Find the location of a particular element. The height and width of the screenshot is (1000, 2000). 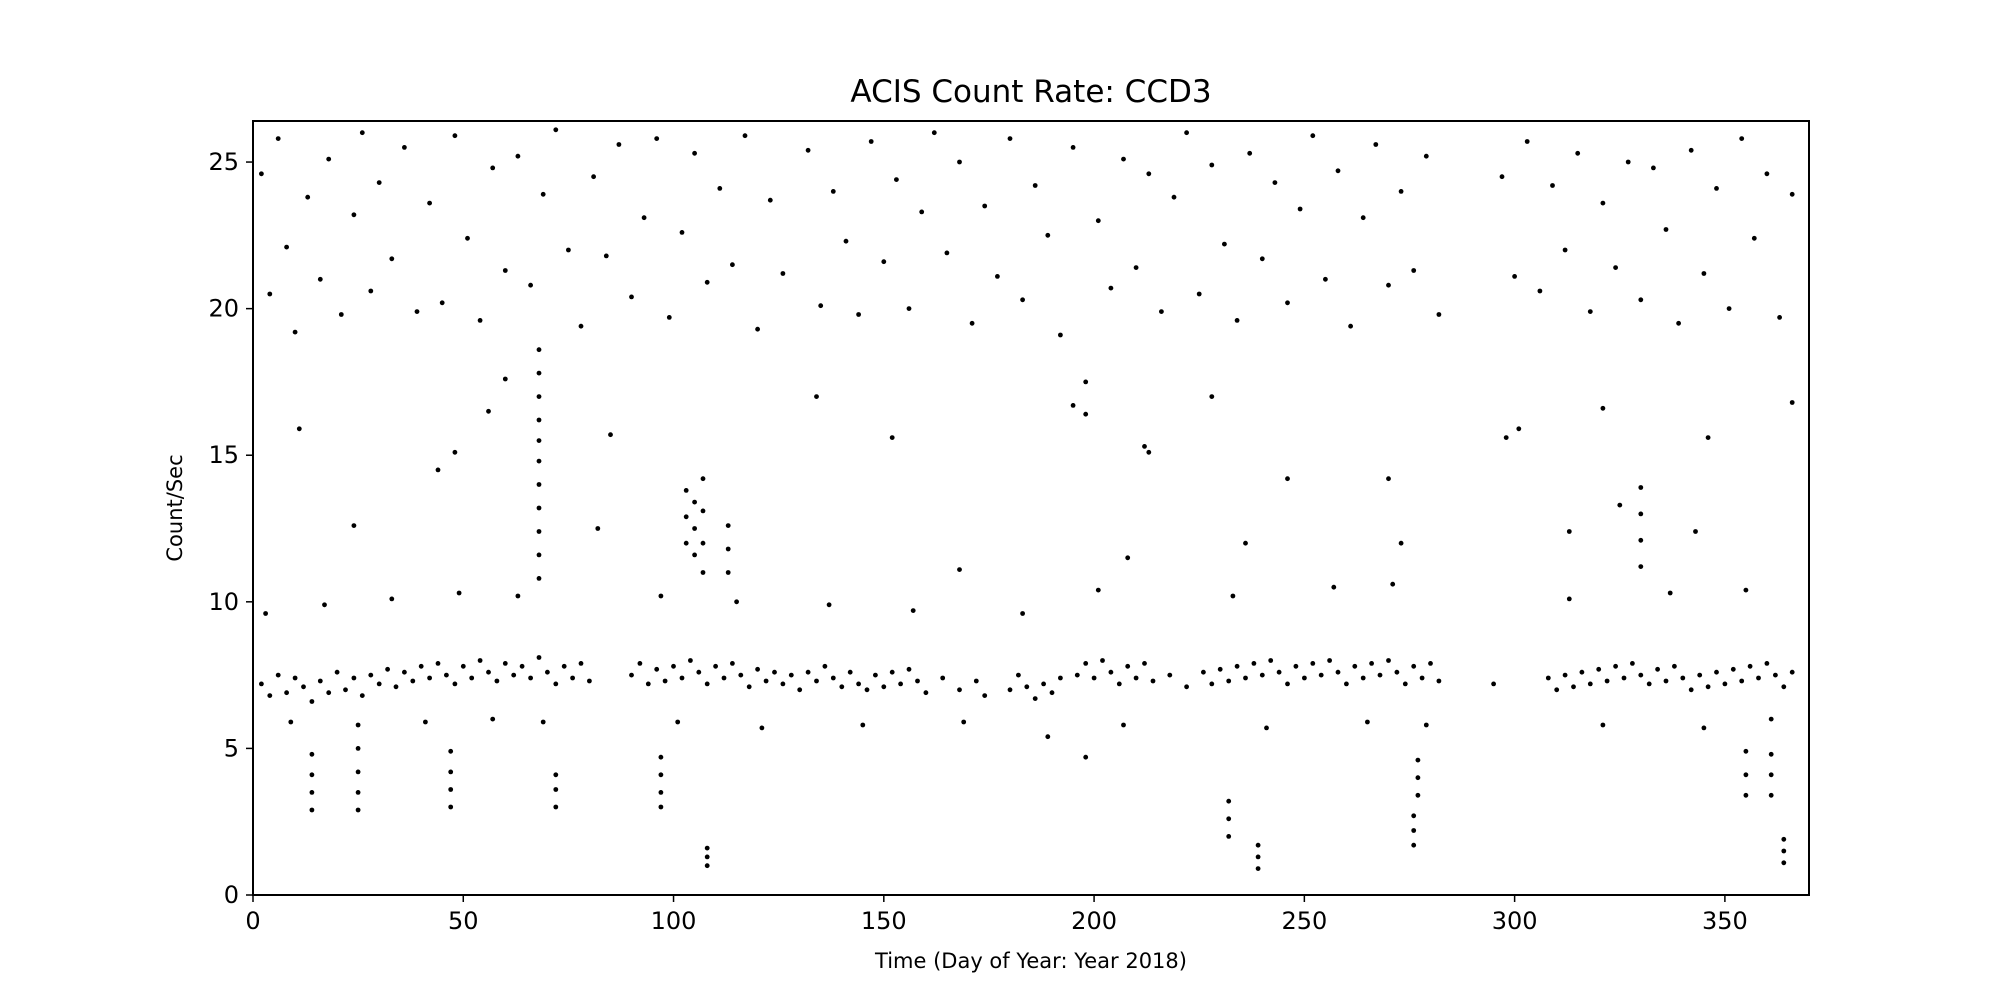

x-tick-label: 50 is located at coordinates (463, 921).